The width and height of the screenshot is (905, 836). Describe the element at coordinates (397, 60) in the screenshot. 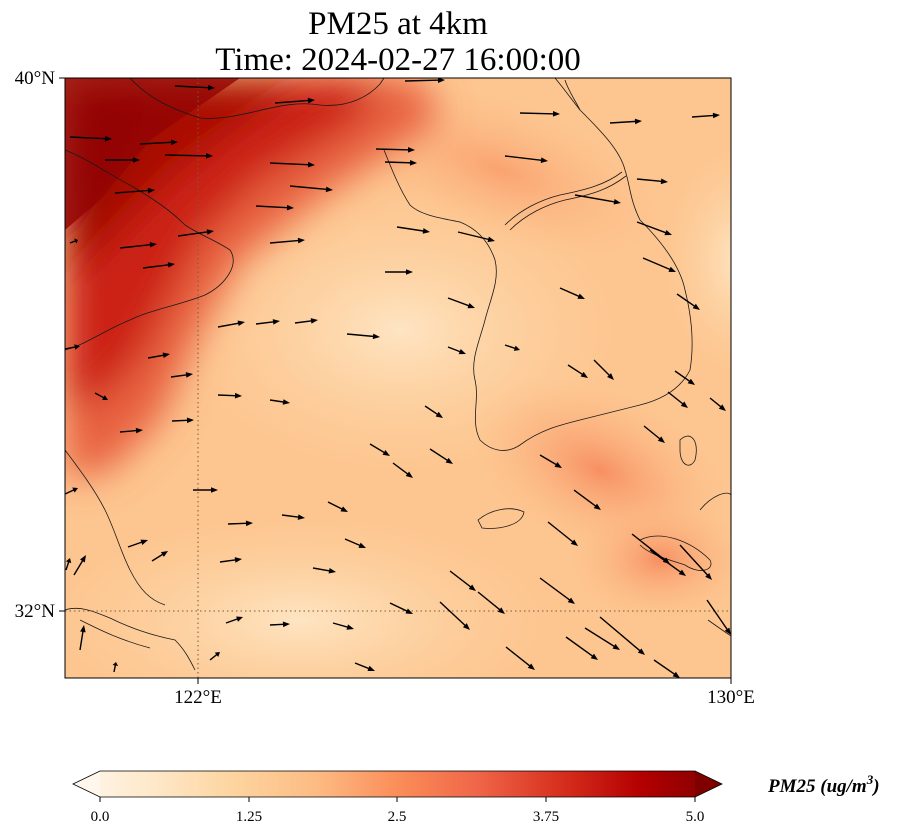

I see `title-line-2: Time: 2024-02-27 16:00:00` at that location.